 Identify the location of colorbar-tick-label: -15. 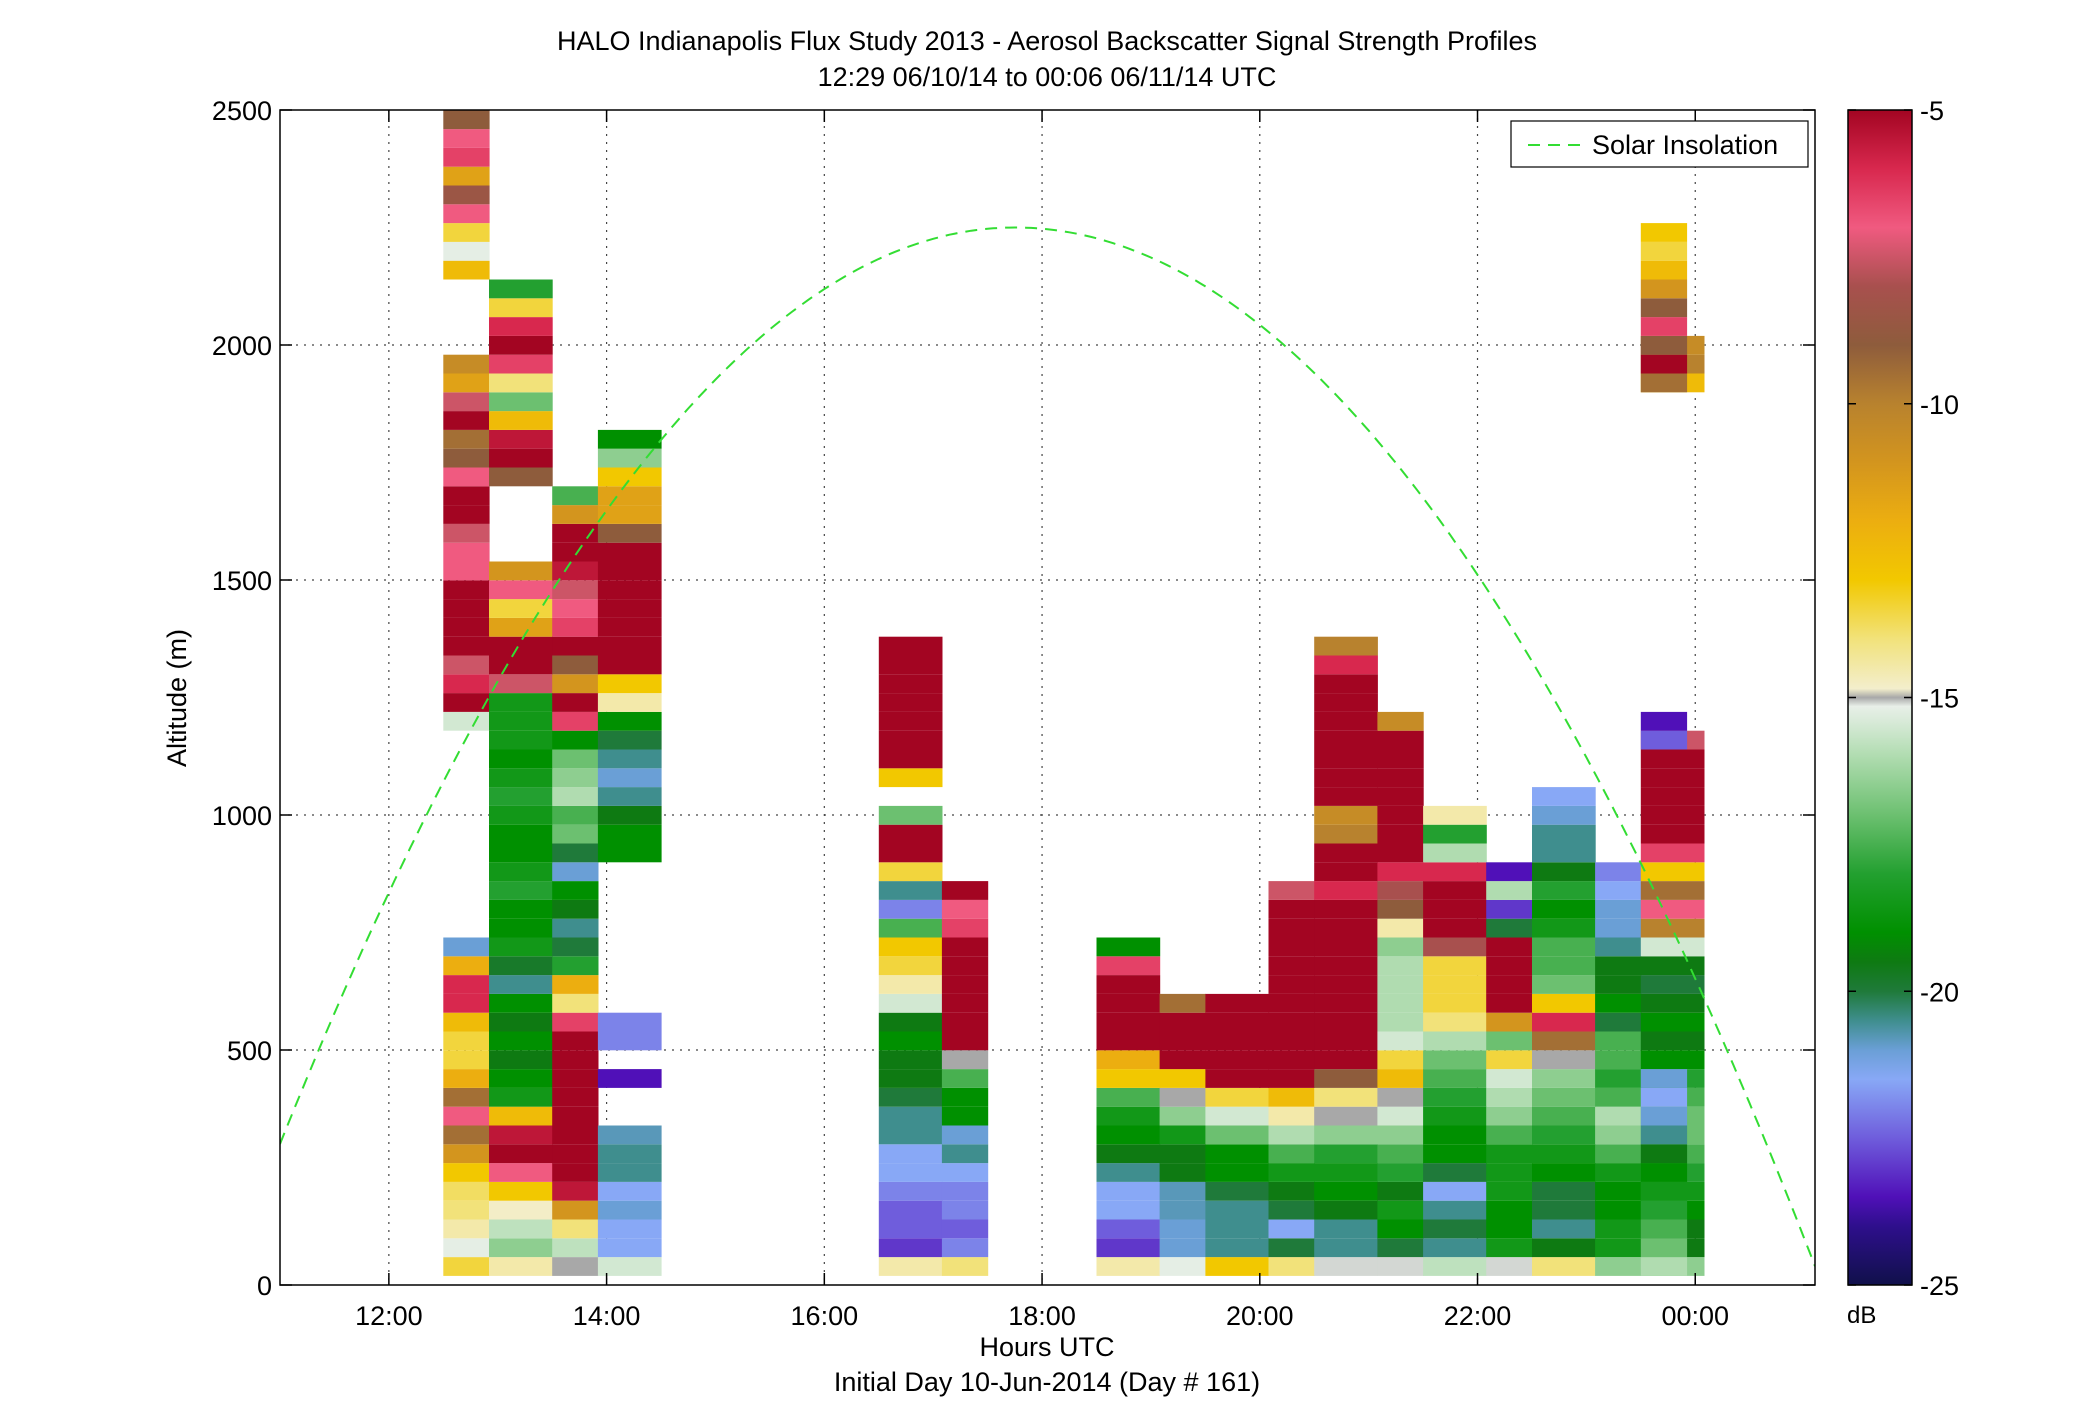
(1939, 699).